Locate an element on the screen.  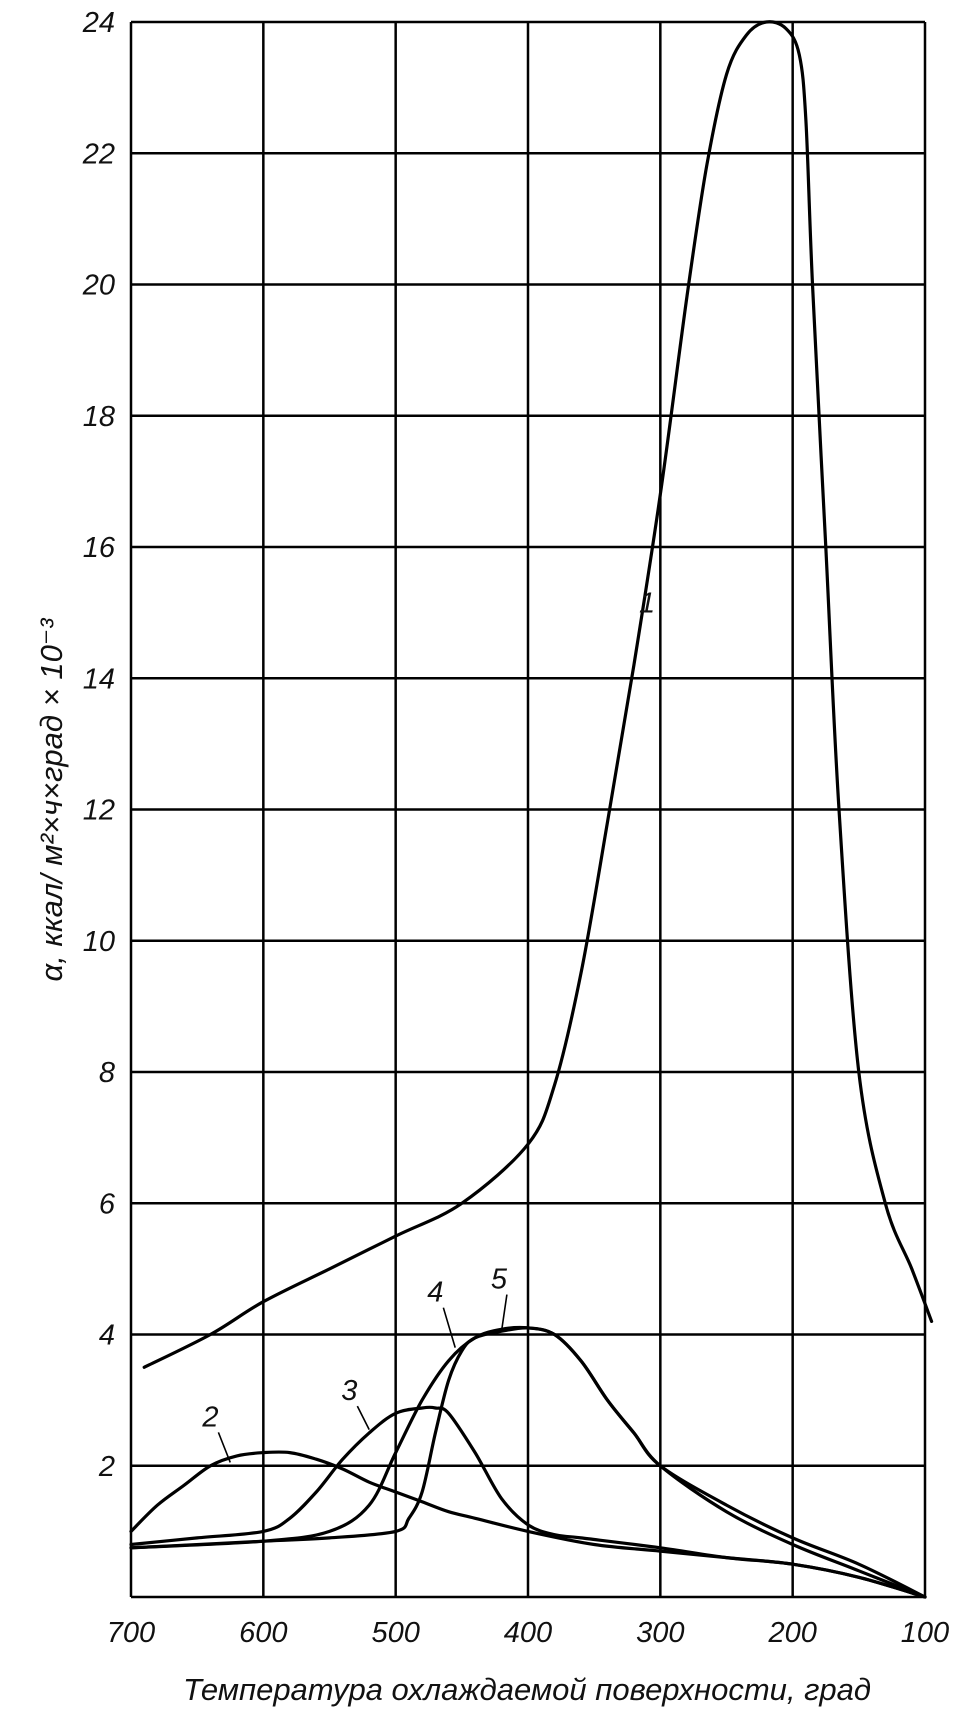
y-tick-label-14: 14 is located at coordinates (99, 679).